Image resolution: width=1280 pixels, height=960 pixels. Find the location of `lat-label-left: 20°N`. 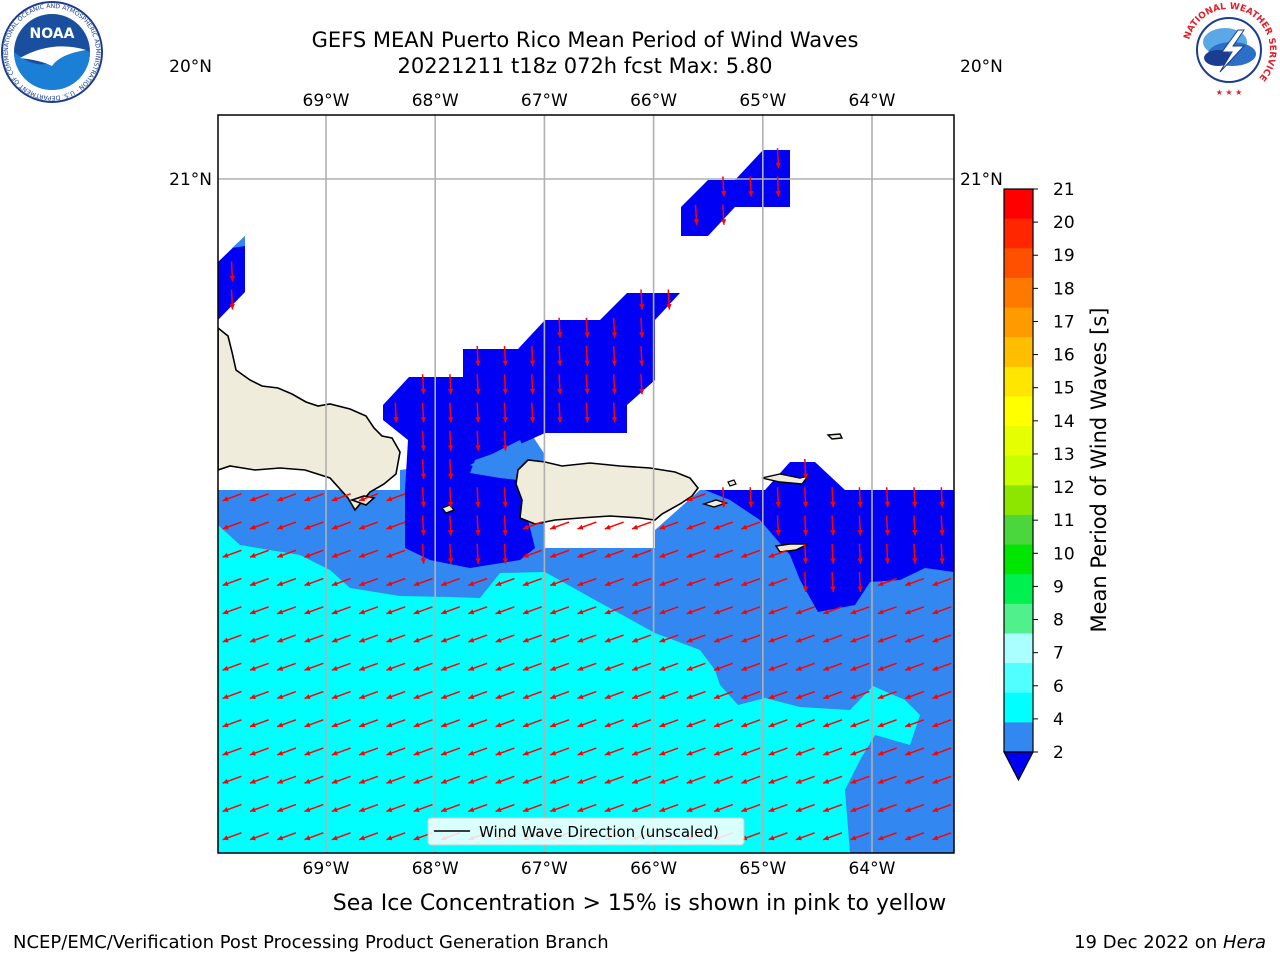

lat-label-left: 20°N is located at coordinates (190, 67).